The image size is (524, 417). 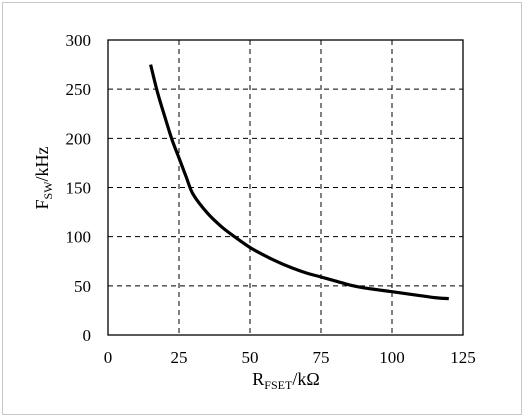 I want to click on y-axis-label-subscript: SW, so click(x=48, y=190).